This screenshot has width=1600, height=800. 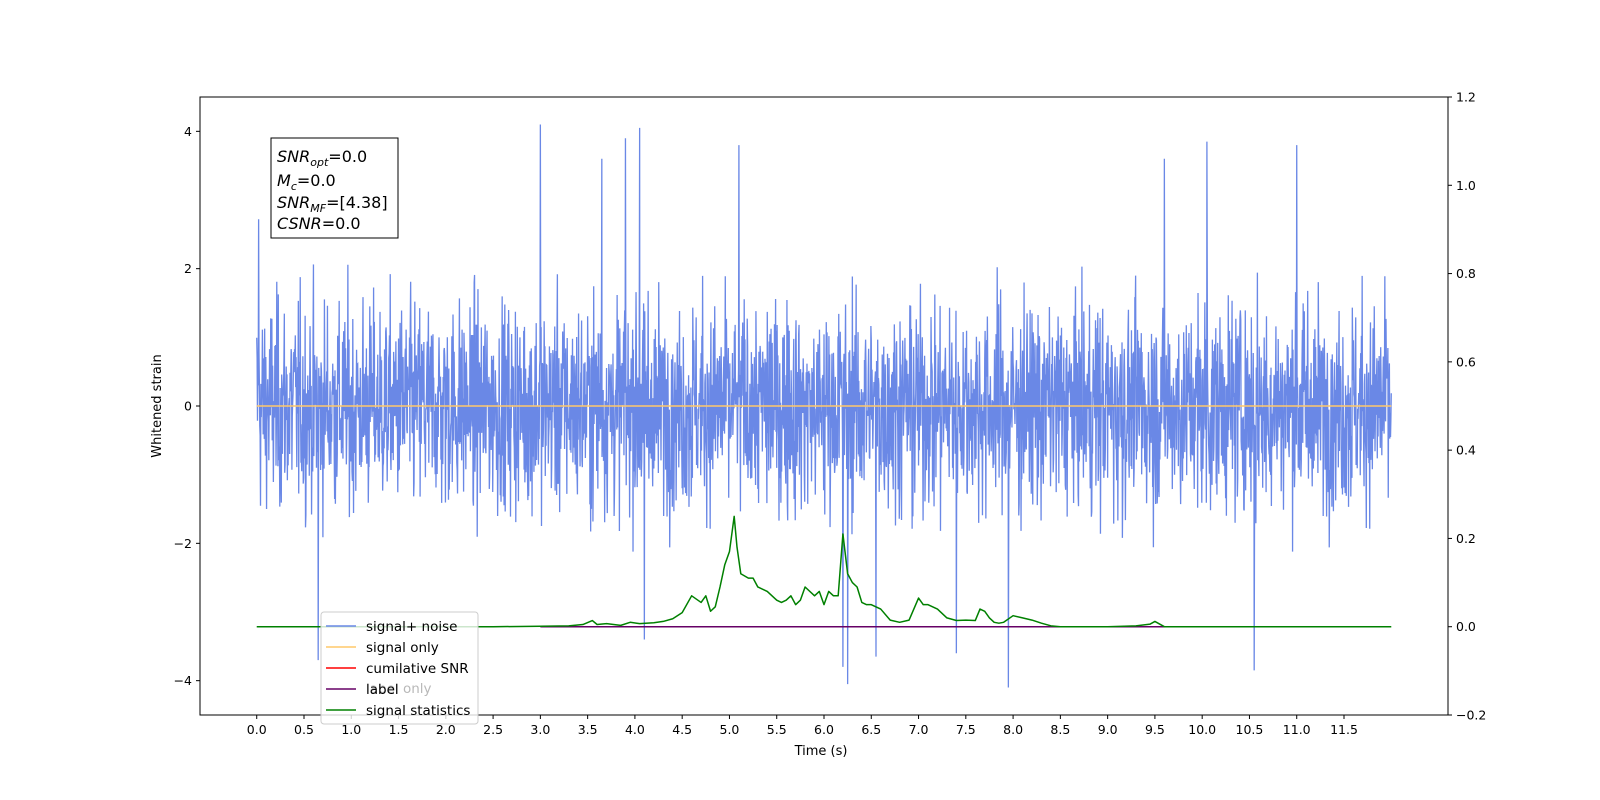 I want to click on x-tick-label: 8.0, so click(x=1013, y=729).